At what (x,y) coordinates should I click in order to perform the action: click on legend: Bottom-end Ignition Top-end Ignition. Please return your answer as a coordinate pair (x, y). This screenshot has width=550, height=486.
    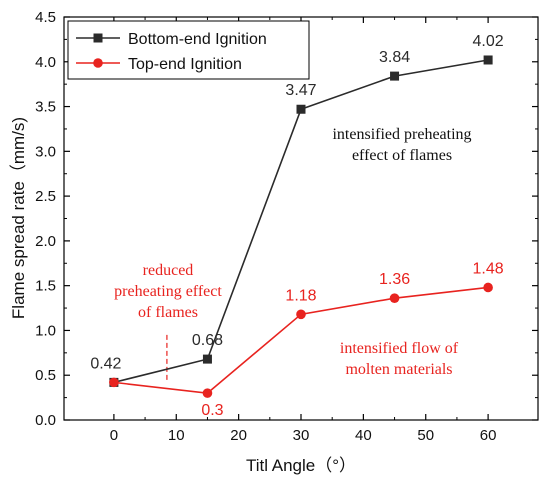
    Looking at the image, I should click on (188, 50).